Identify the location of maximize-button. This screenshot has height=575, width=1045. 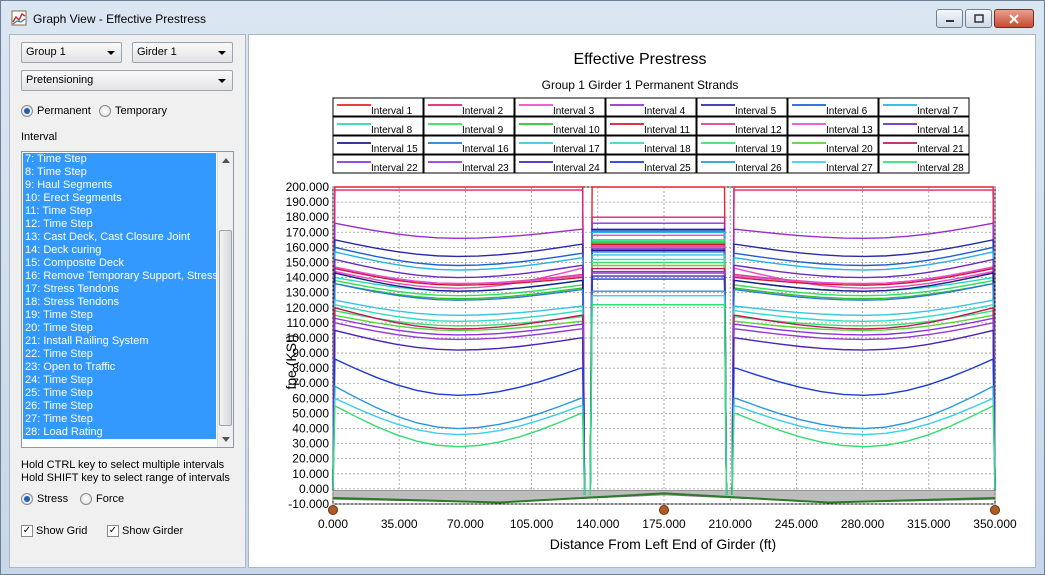
(978, 18).